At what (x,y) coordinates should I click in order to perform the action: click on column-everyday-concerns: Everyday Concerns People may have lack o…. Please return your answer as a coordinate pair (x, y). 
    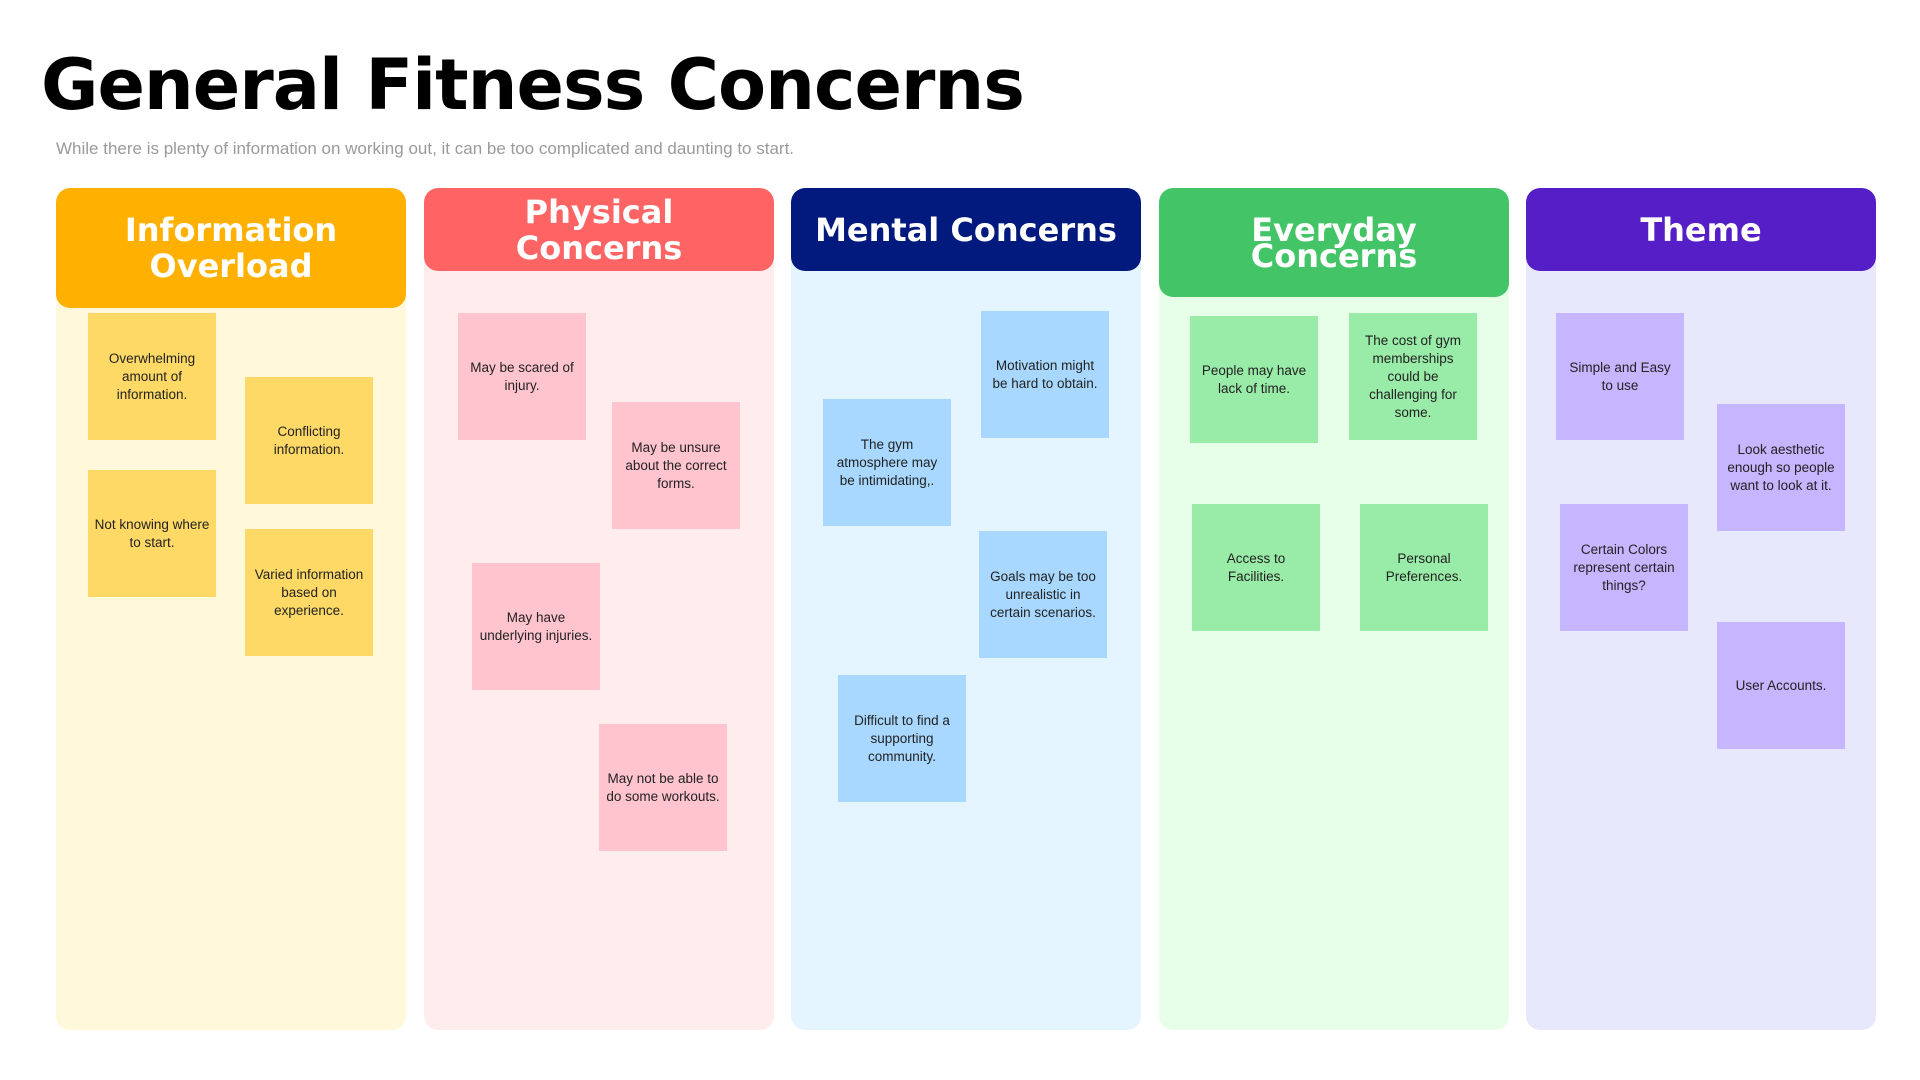
    Looking at the image, I should click on (1334, 609).